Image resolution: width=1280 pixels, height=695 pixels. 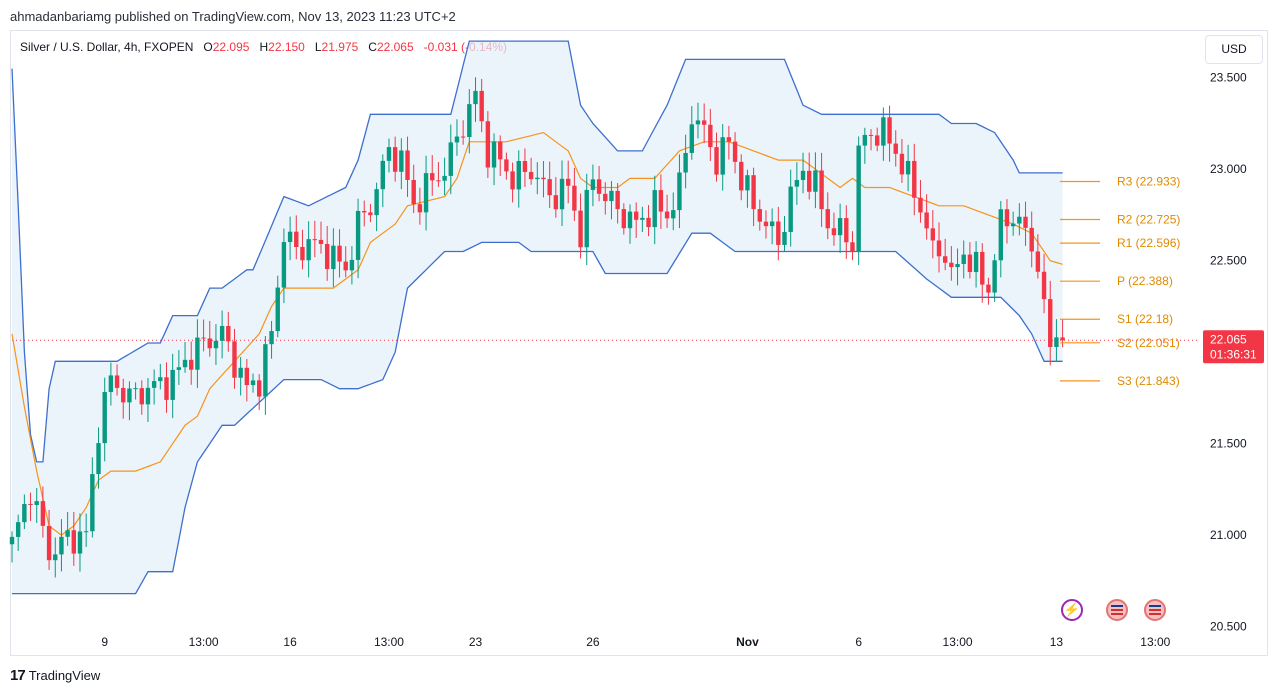 I want to click on ohlc-close-label: C, so click(x=372, y=47).